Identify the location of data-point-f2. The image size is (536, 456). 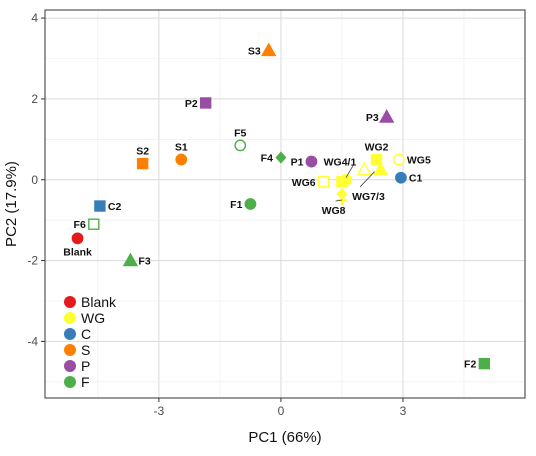
(484, 363).